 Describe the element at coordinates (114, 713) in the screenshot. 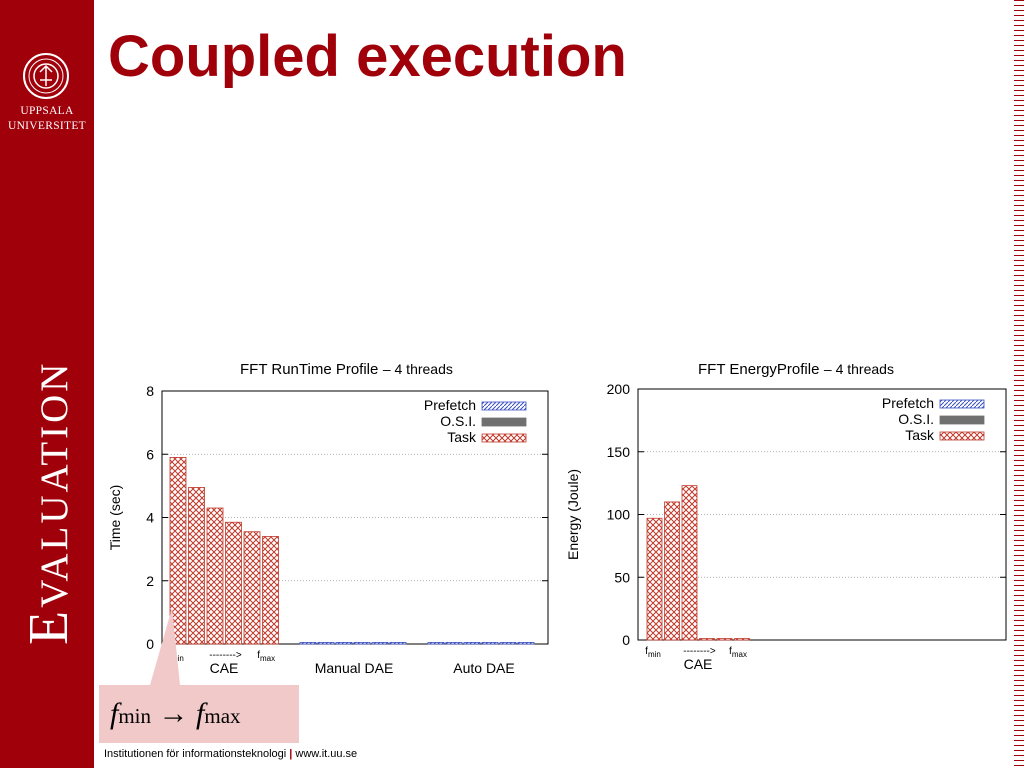

I see `callout-f-min: f` at that location.